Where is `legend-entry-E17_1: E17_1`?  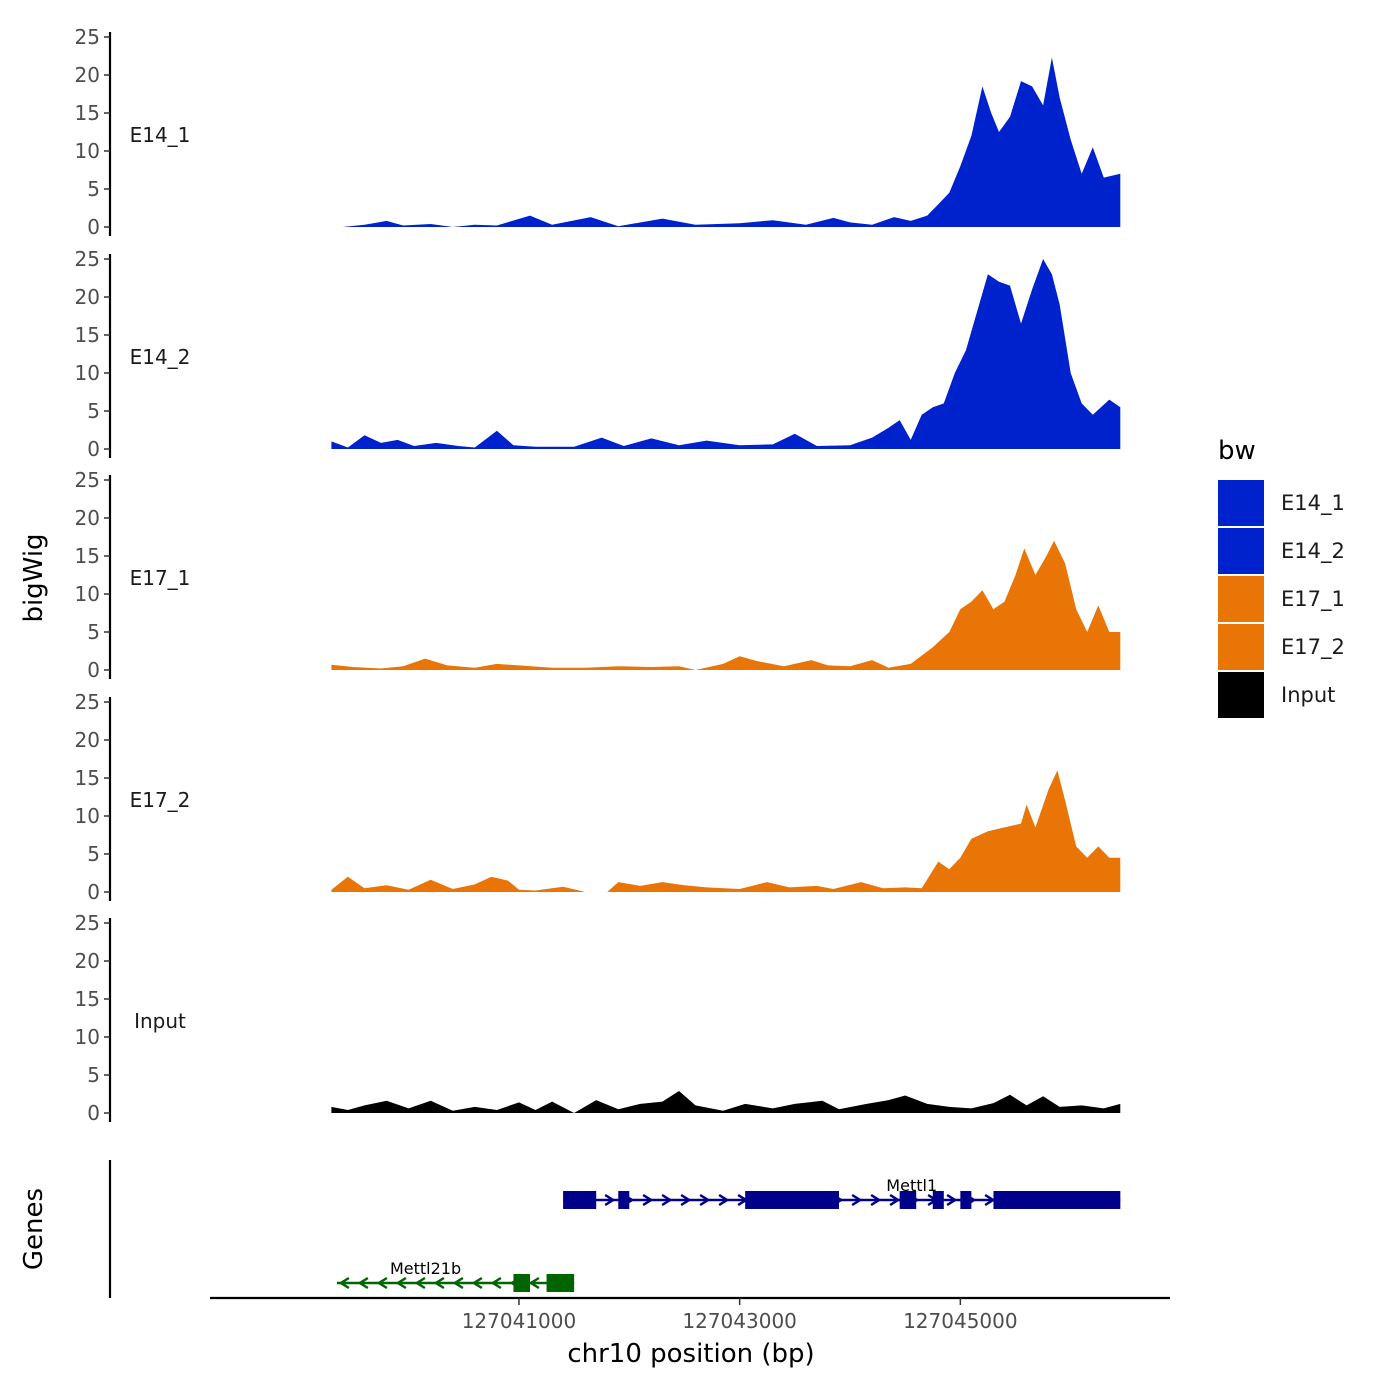
legend-entry-E17_1: E17_1 is located at coordinates (1281, 599).